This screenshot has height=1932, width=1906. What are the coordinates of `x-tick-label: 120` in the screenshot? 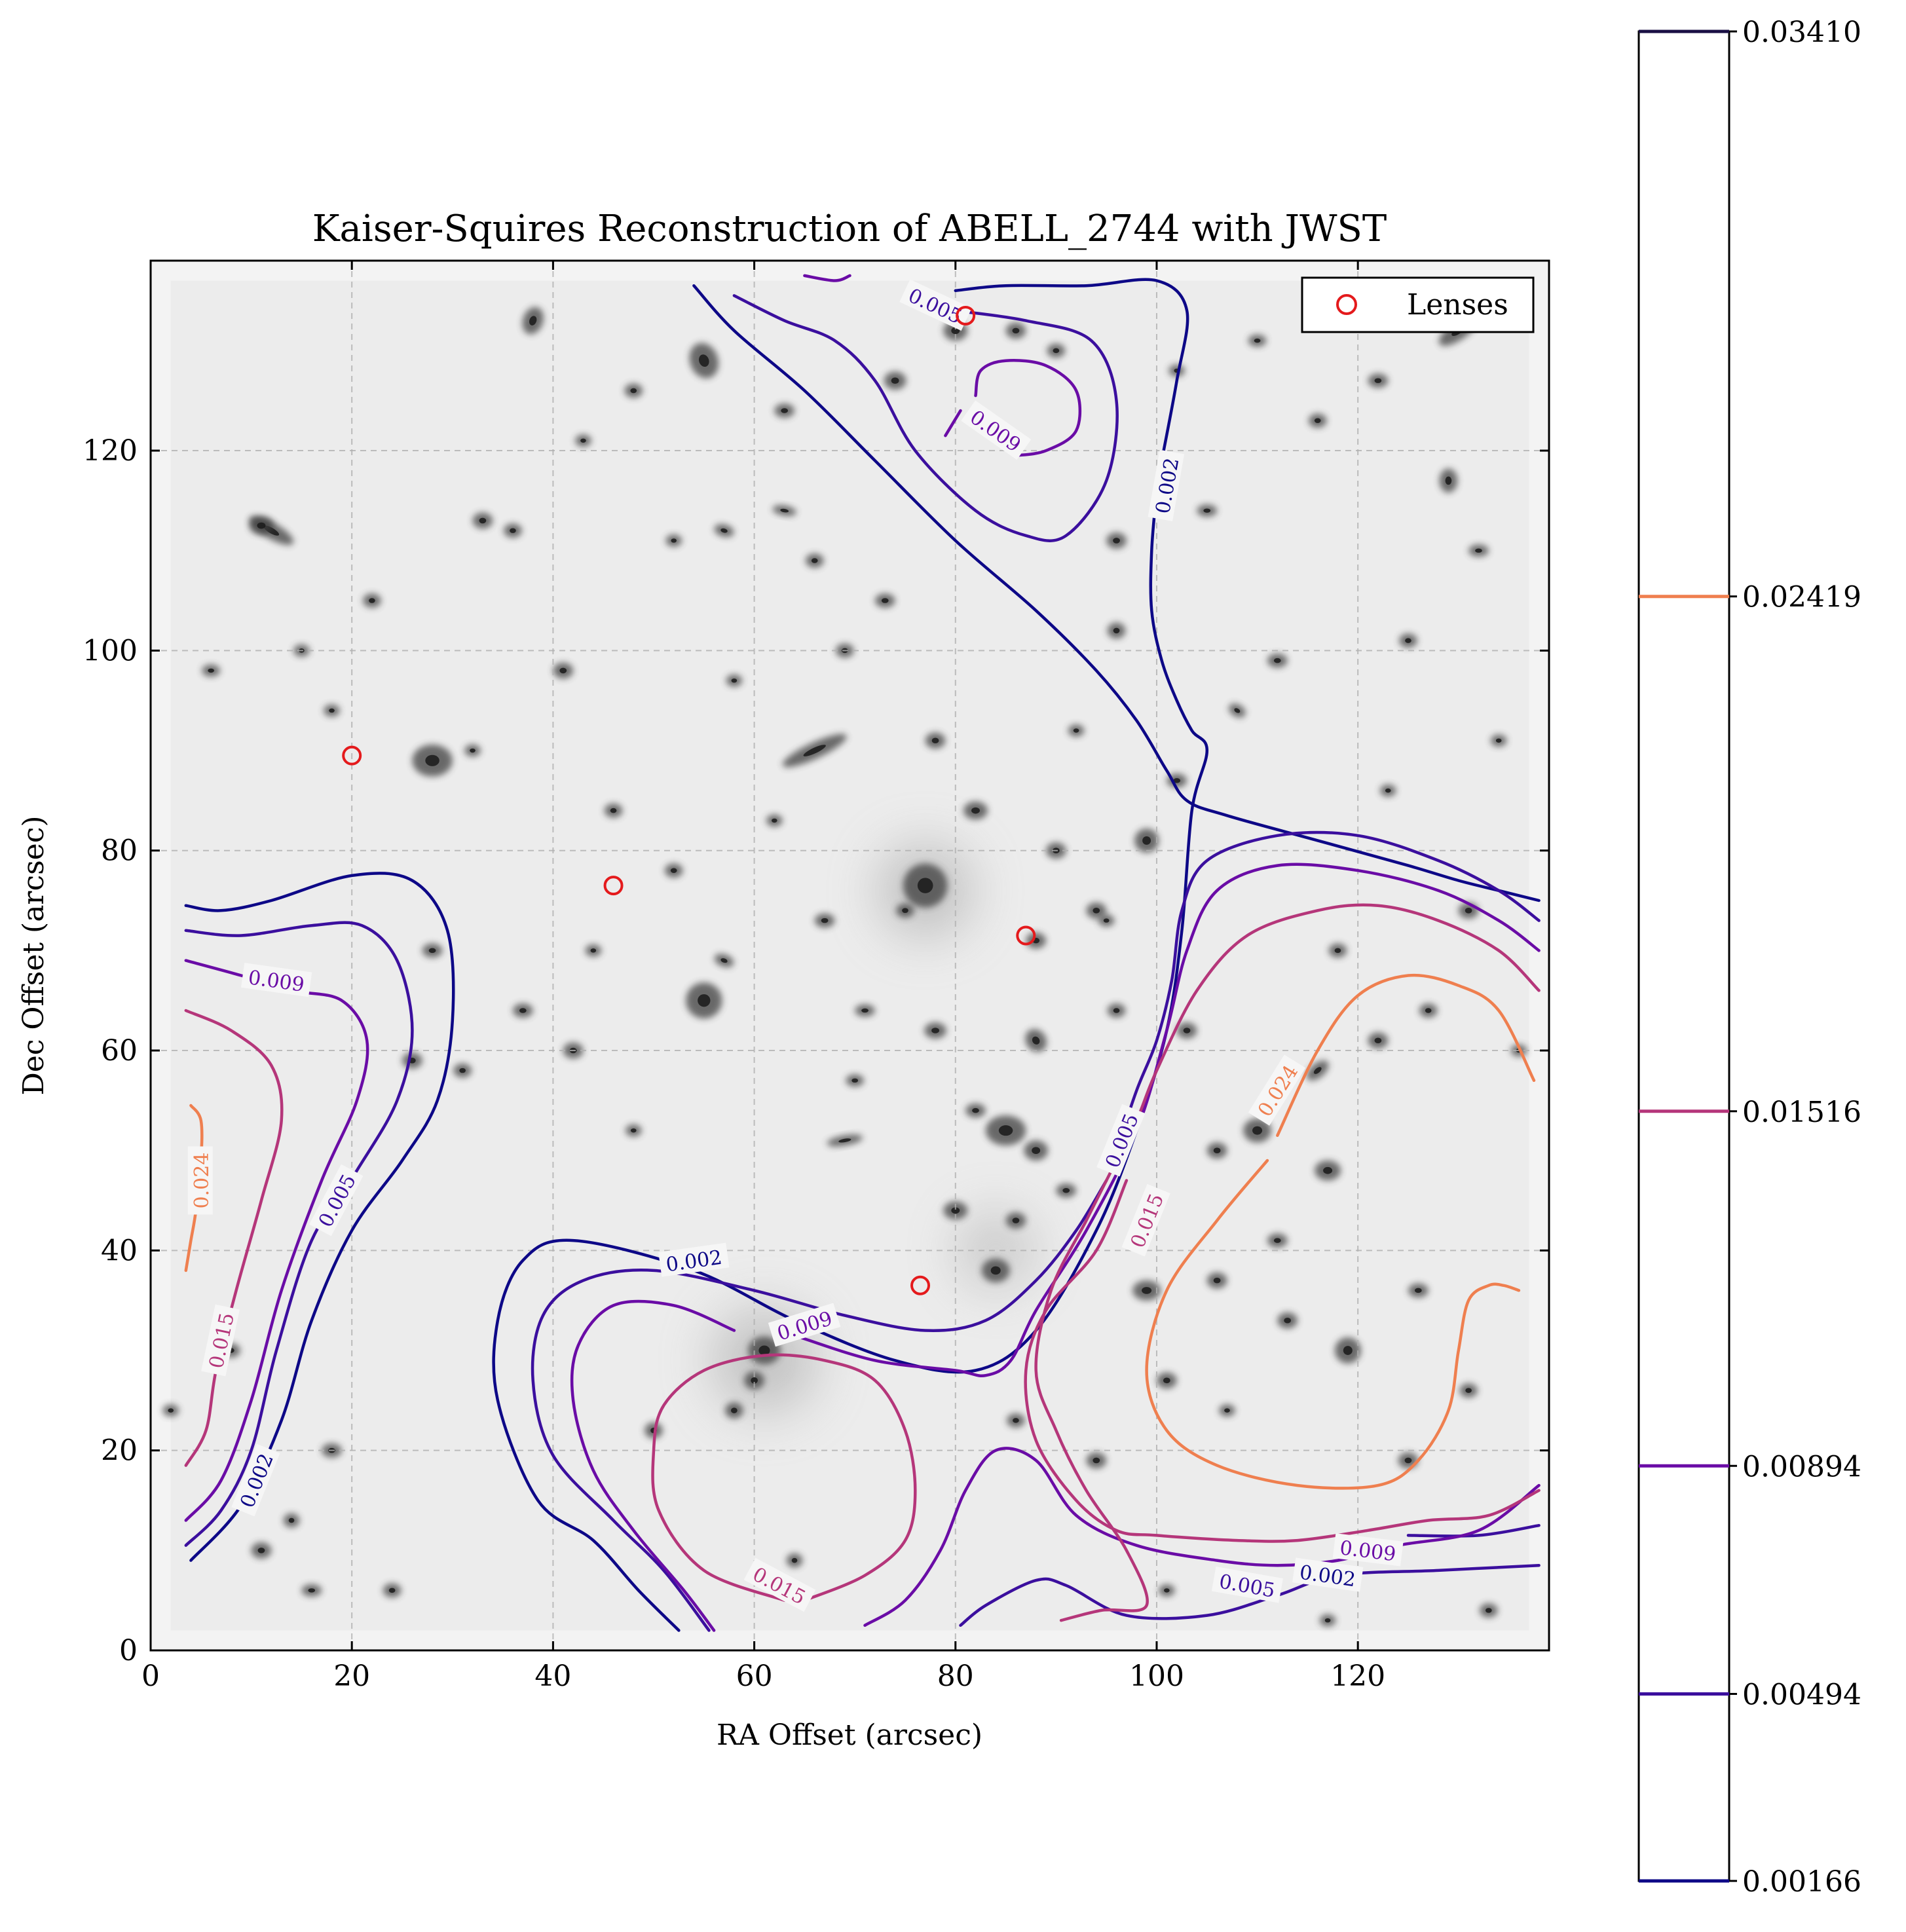 It's located at (1358, 1677).